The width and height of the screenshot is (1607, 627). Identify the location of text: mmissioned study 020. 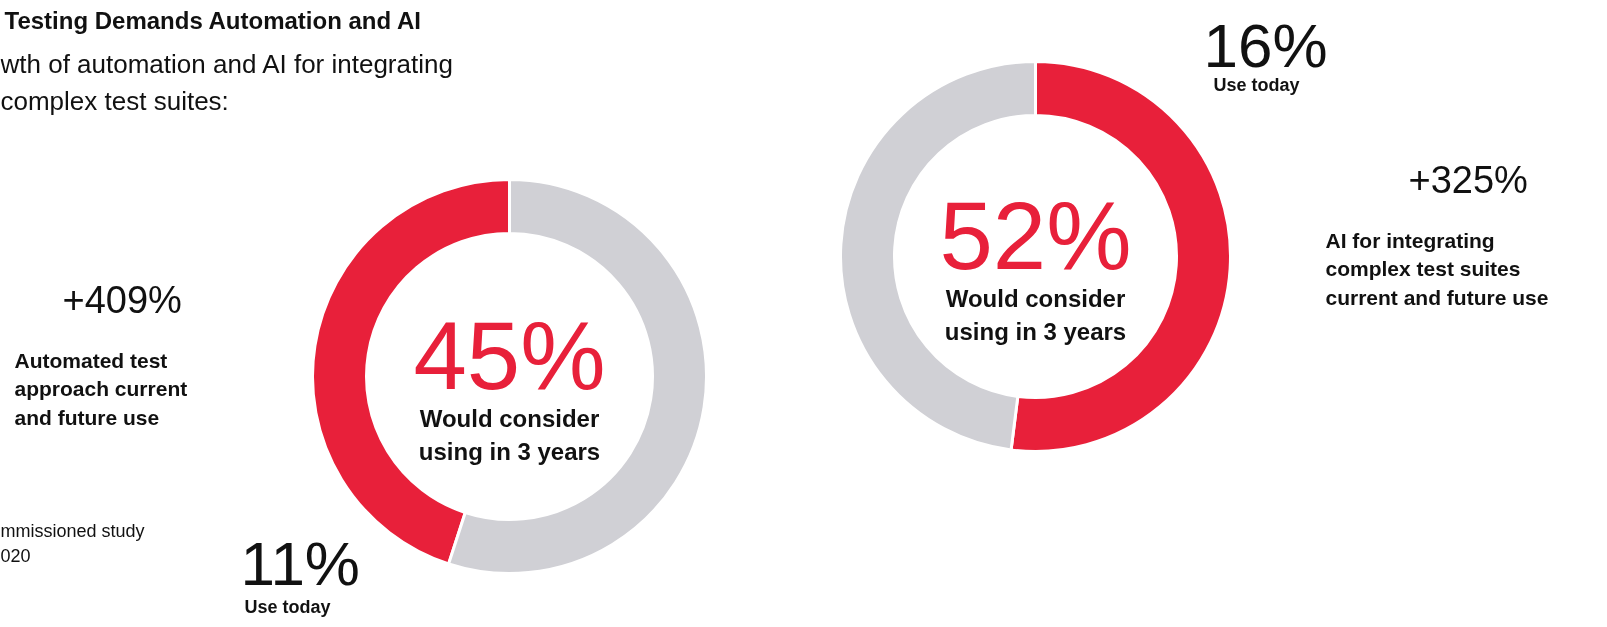
(72, 543).